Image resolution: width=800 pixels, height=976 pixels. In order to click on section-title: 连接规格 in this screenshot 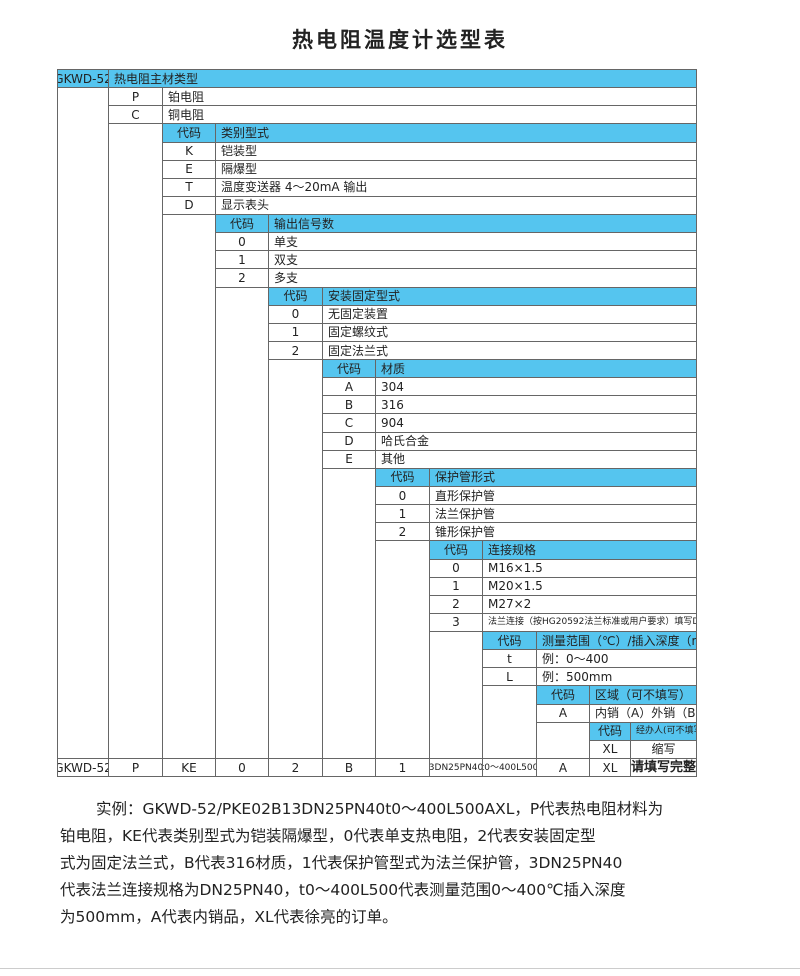, I will do `click(589, 550)`.